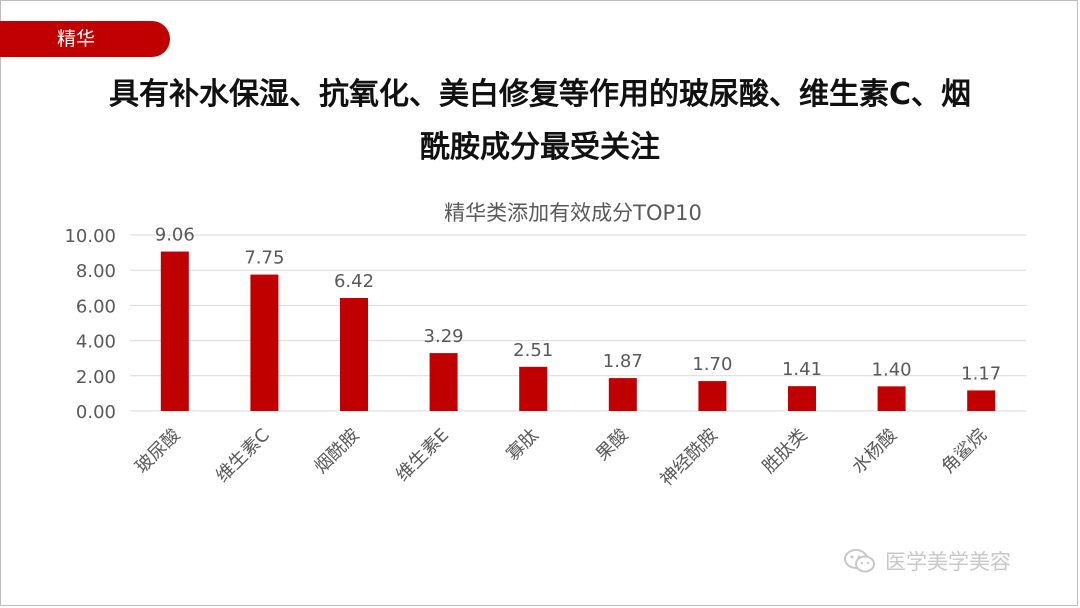 This screenshot has height=608, width=1080. What do you see at coordinates (964, 451) in the screenshot?
I see `x-tick-label: 角鲨烷` at bounding box center [964, 451].